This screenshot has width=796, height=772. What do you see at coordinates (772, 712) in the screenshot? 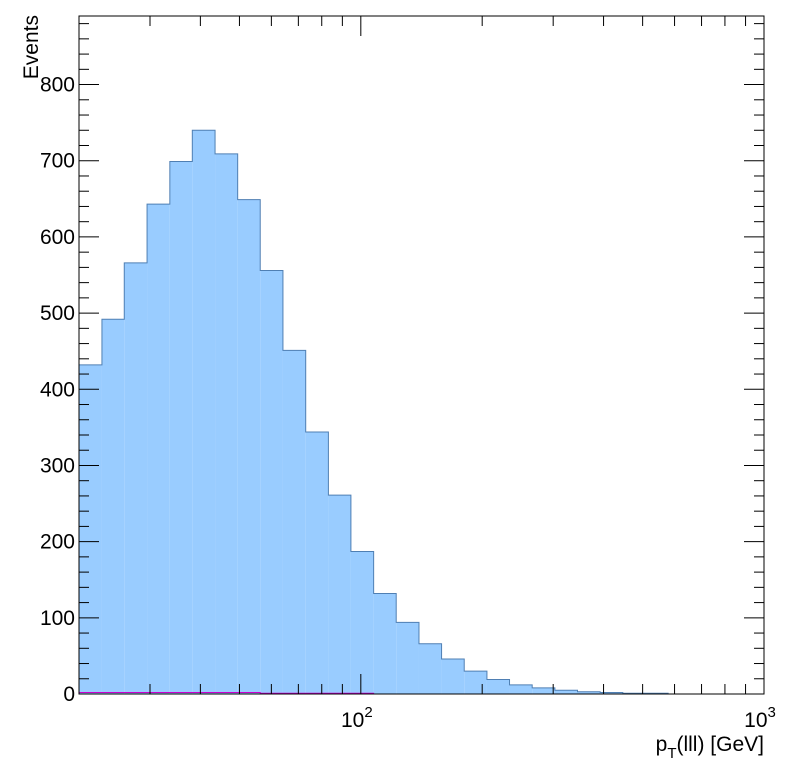
I see `x-tick-label-exponent: 3` at bounding box center [772, 712].